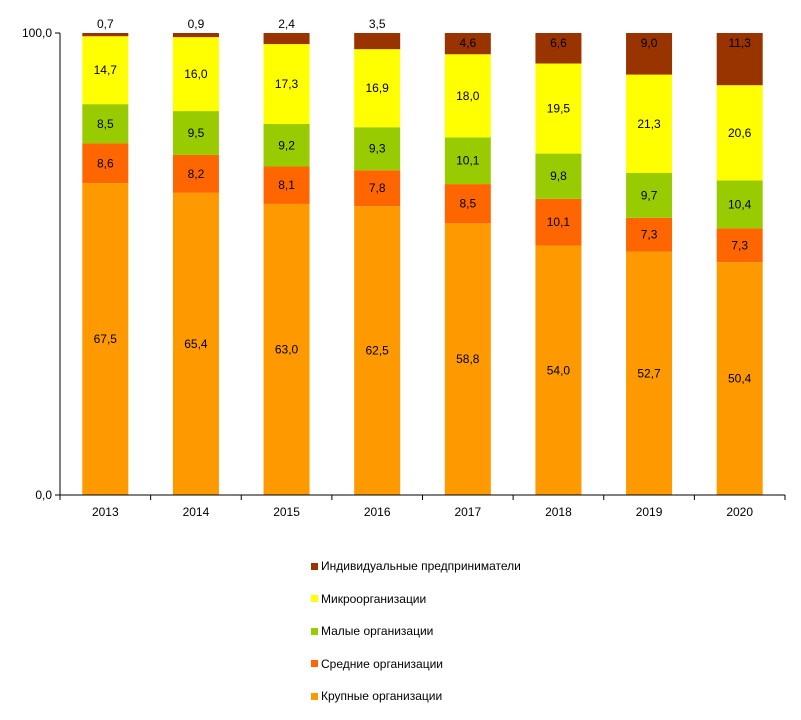 This screenshot has height=720, width=801. I want to click on data-label: 14,7, so click(106, 70).